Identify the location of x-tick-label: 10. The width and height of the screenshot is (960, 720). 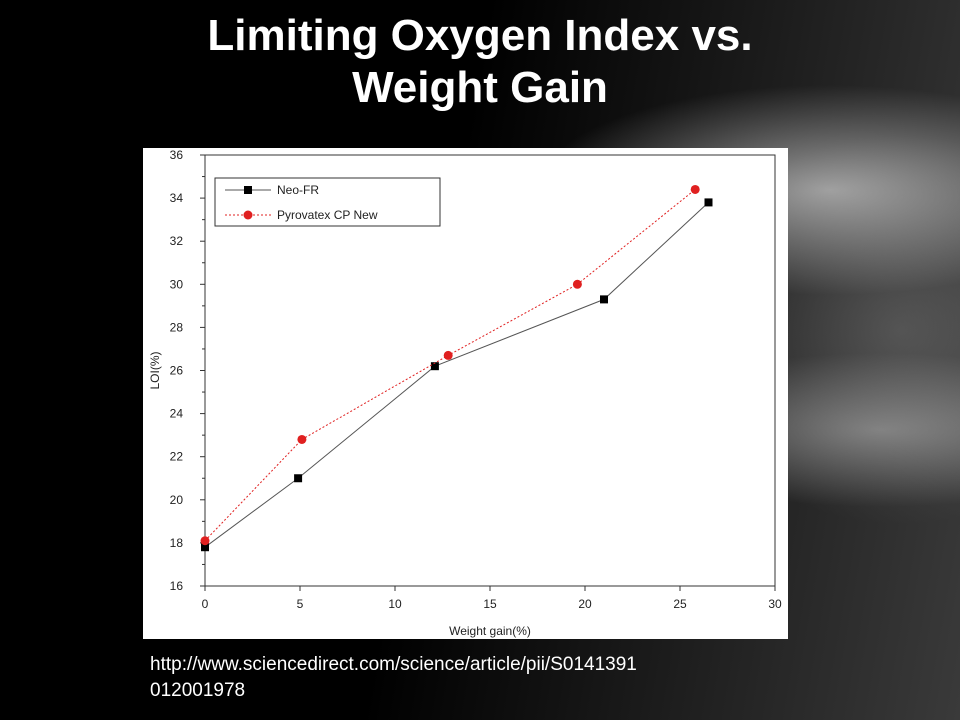
(395, 604).